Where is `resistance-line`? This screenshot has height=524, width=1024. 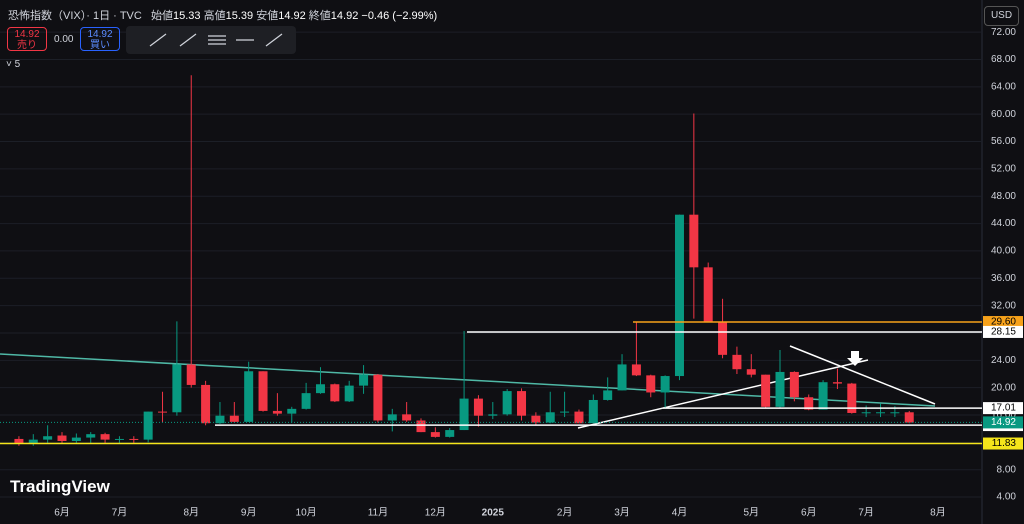 resistance-line is located at coordinates (862, 375).